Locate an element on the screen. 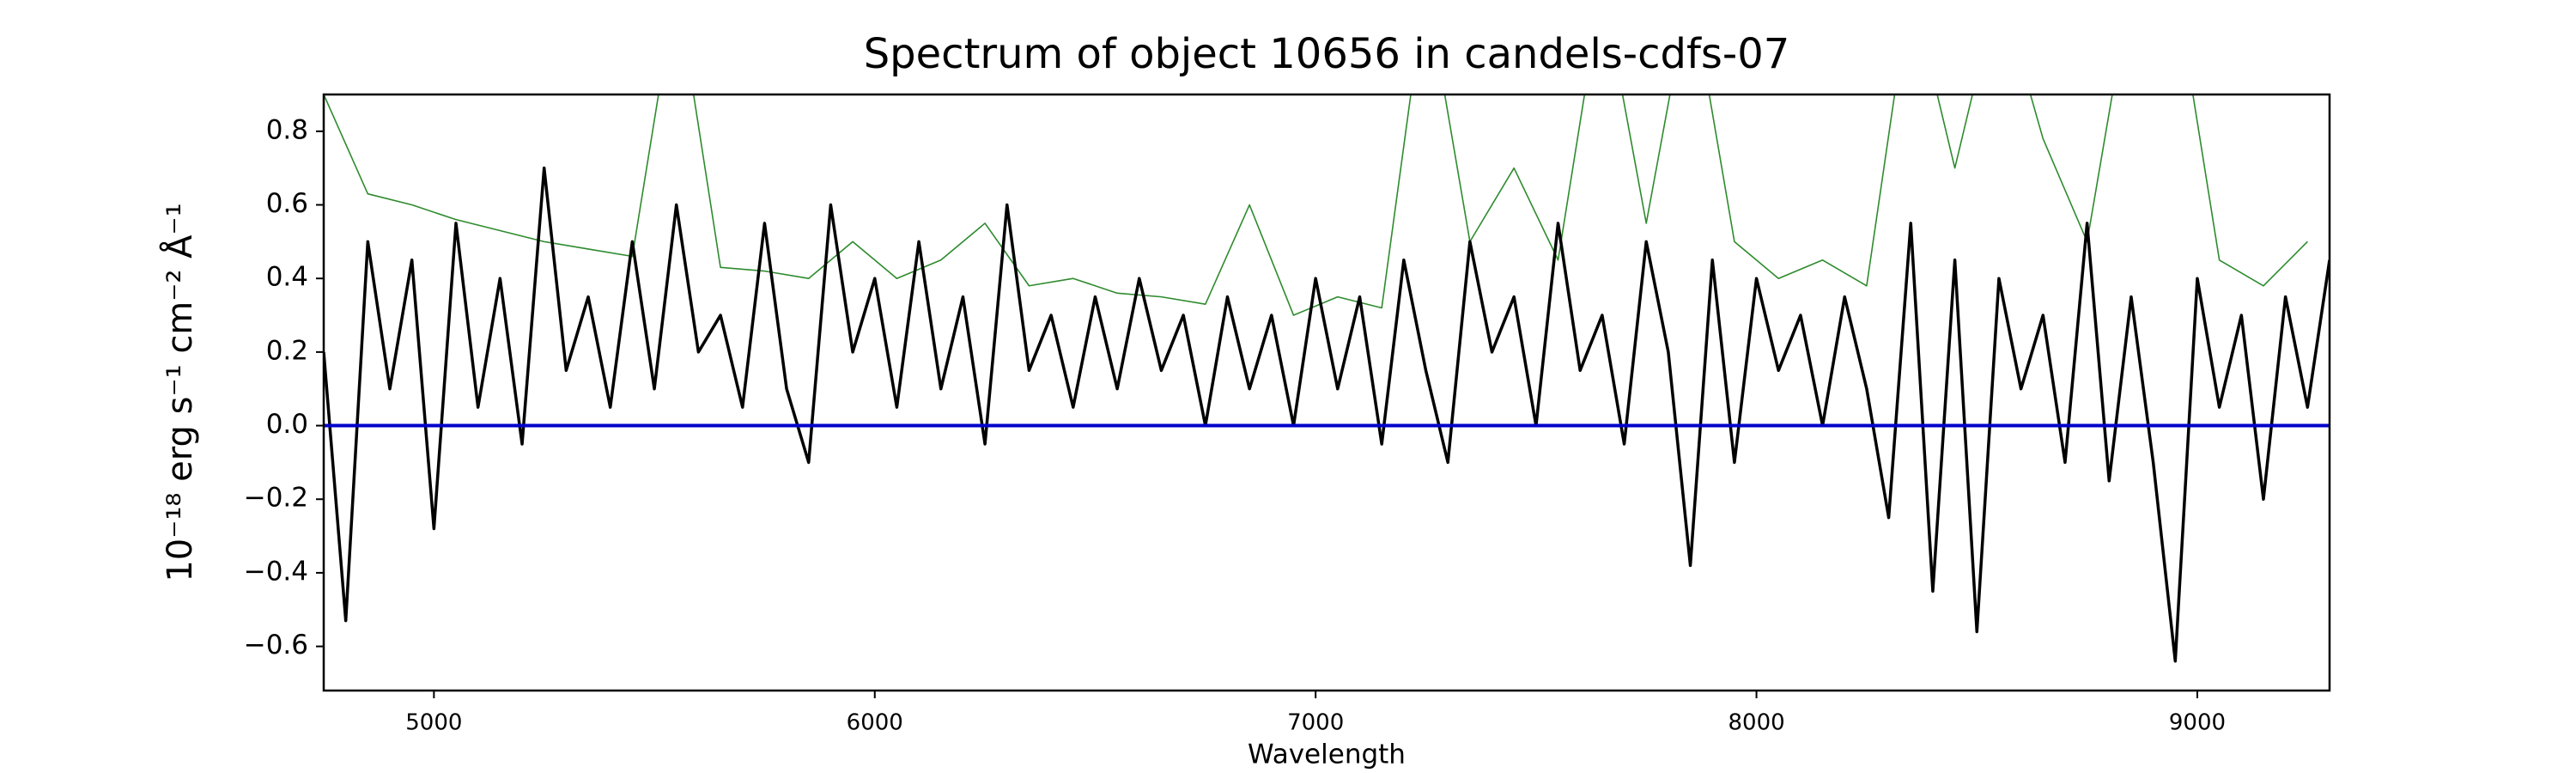  x-tick-label: 5000 is located at coordinates (433, 723).